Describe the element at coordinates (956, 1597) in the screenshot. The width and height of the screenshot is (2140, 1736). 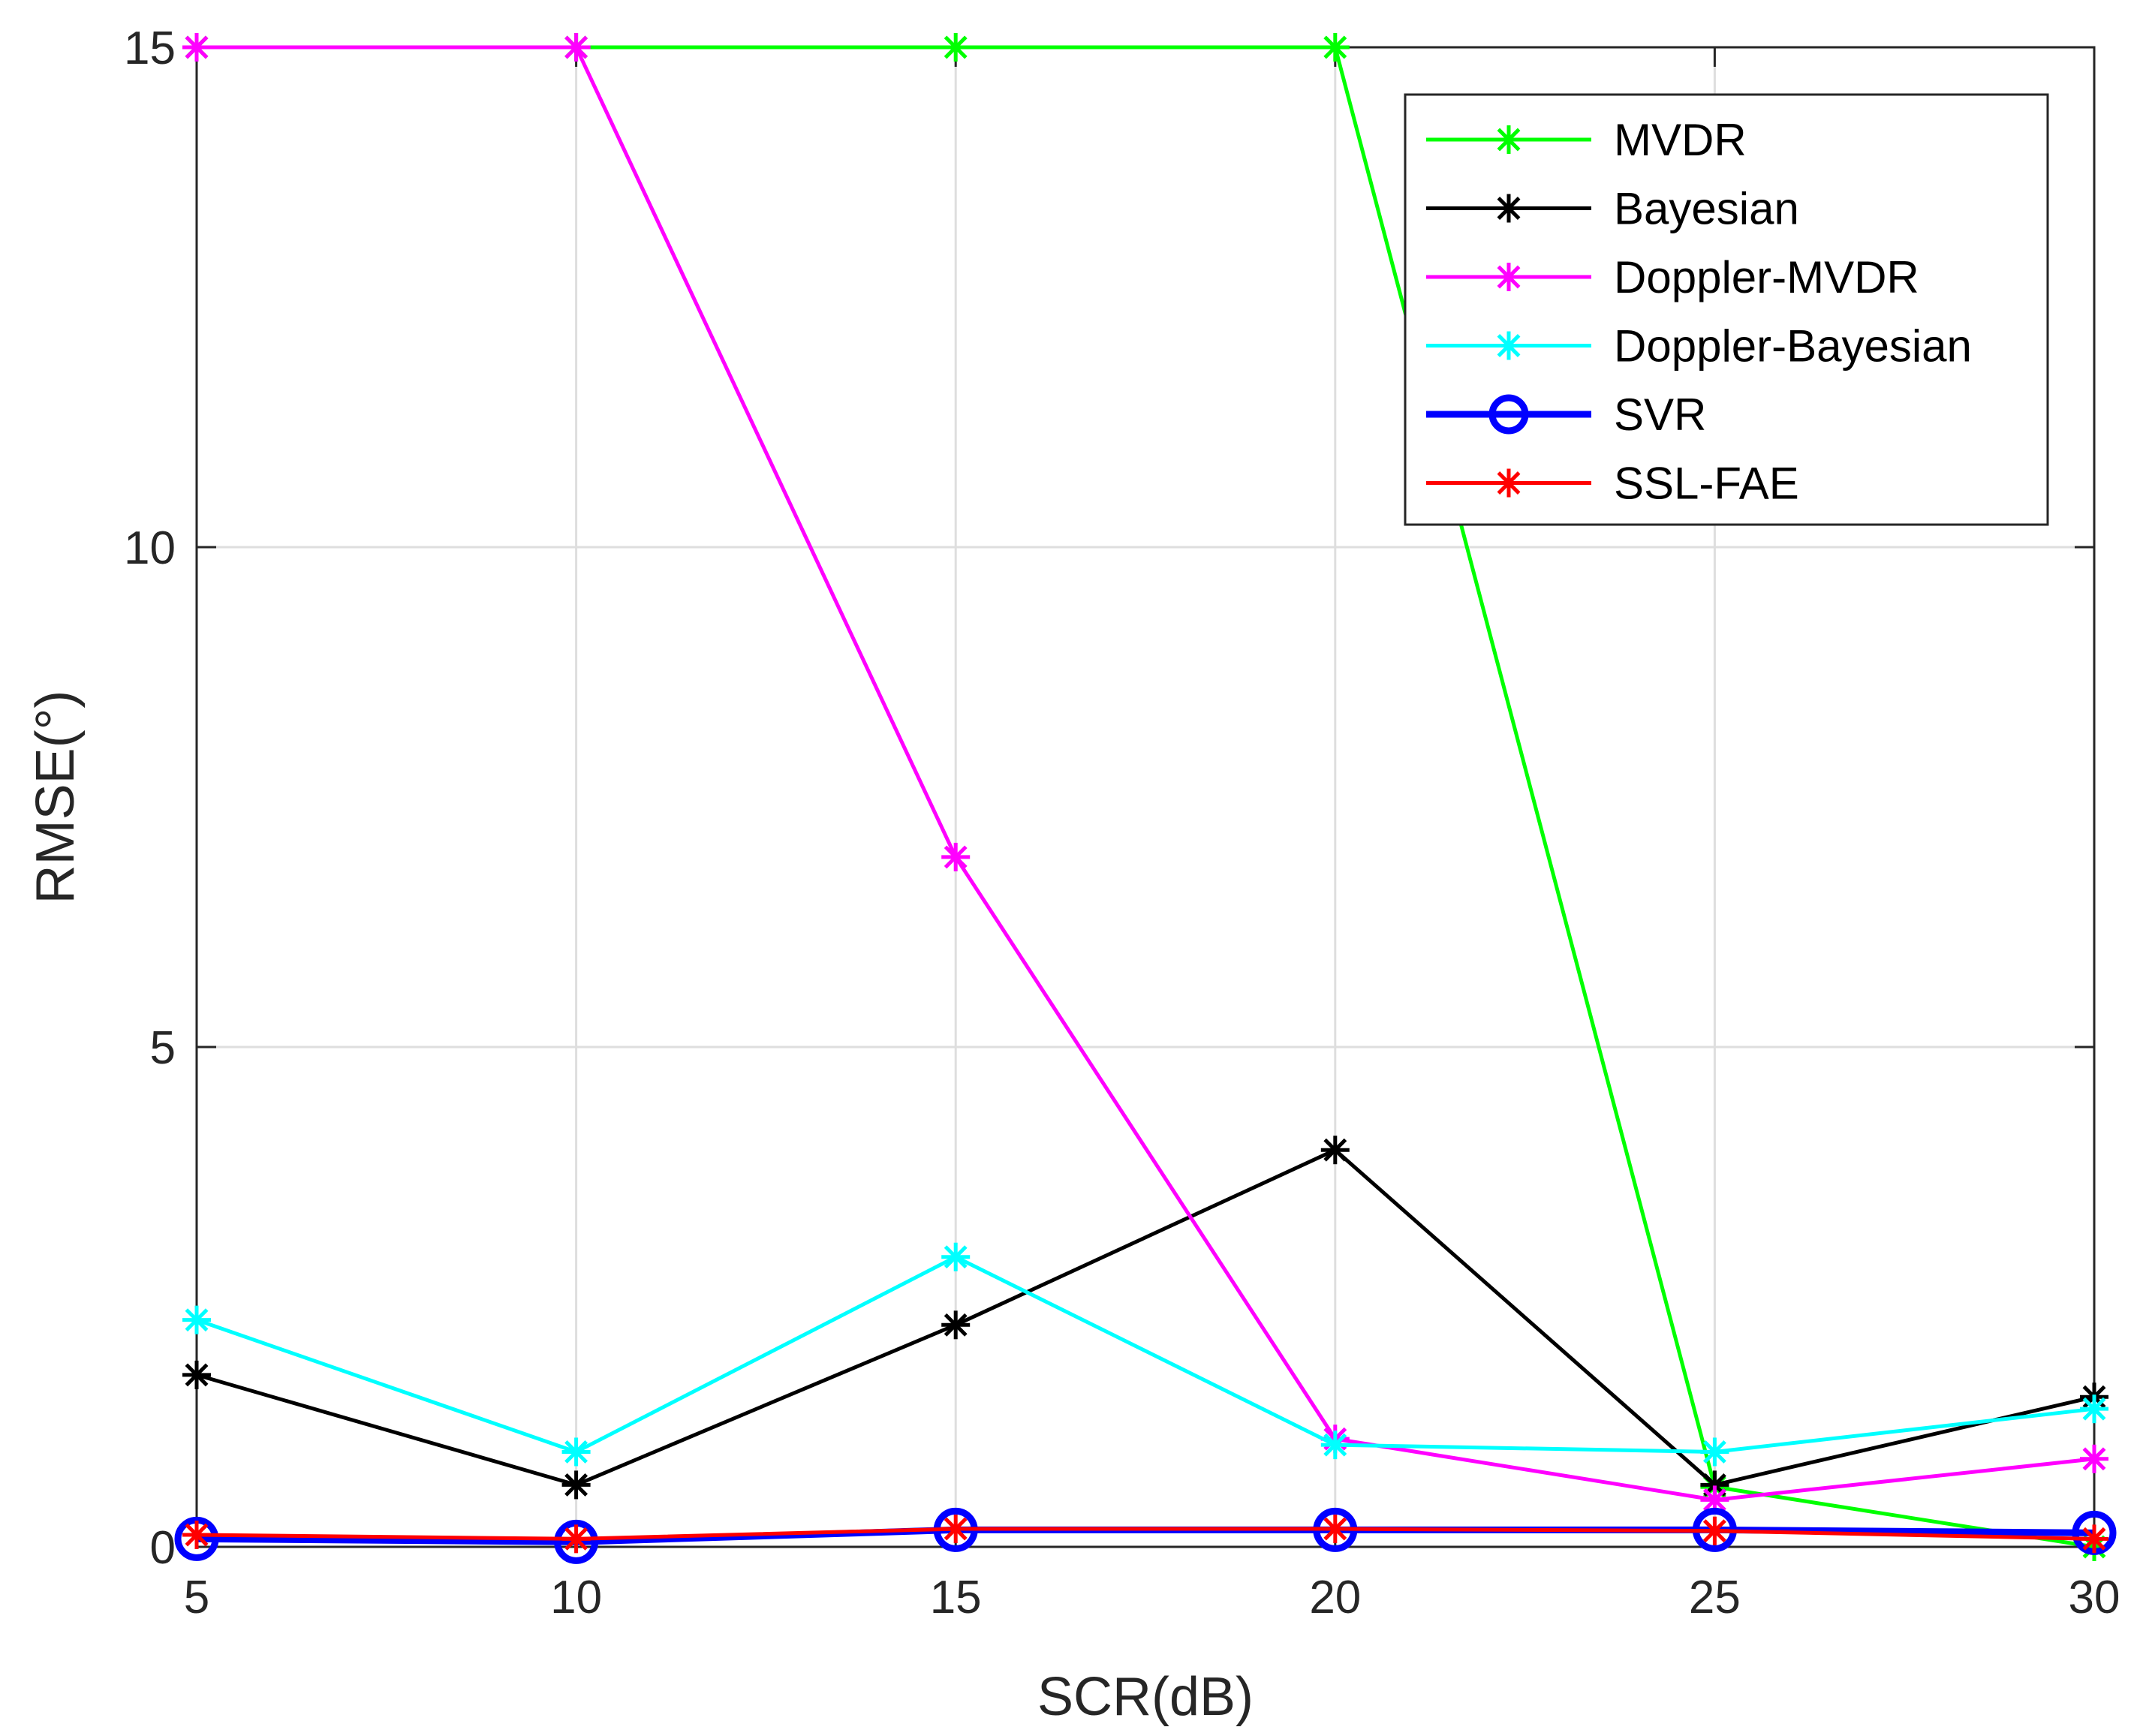
I see `x-tick-label: 15` at that location.